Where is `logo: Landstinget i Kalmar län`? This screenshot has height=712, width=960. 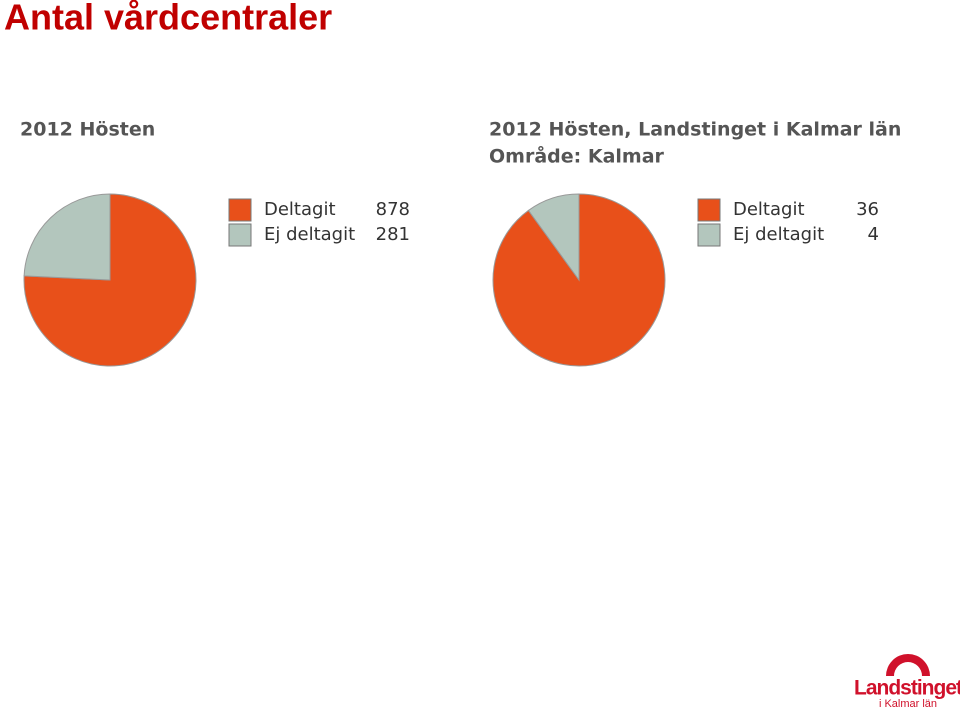 logo: Landstinget i Kalmar län is located at coordinates (907, 682).